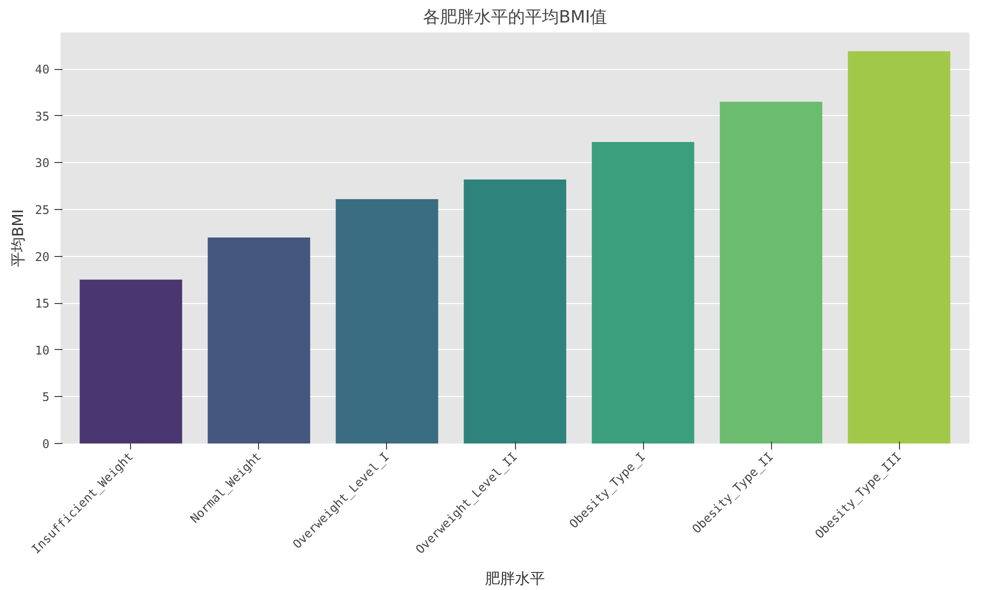 Image resolution: width=989 pixels, height=590 pixels. Describe the element at coordinates (46, 397) in the screenshot. I see `y-tick-label: 5` at that location.